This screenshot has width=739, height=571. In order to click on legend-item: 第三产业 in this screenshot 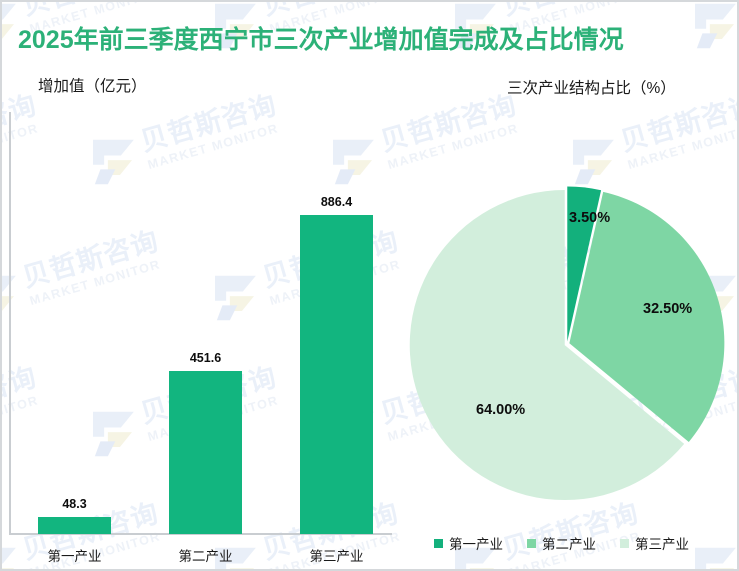, I will do `click(654, 543)`.